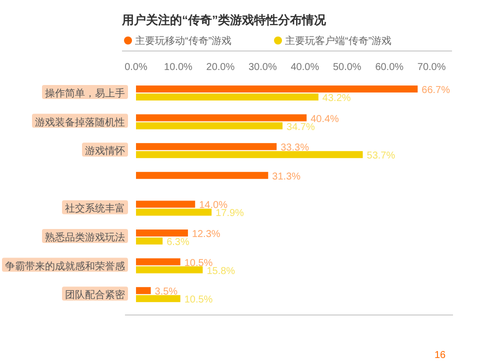 Image resolution: width=500 pixels, height=362 pixels. I want to click on text: 16, so click(440, 355).